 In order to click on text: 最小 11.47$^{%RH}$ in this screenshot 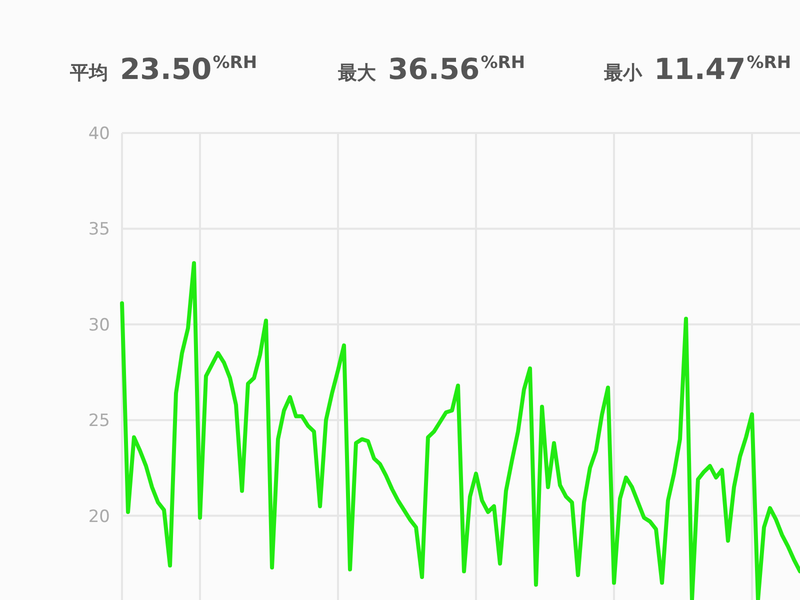, I will do `click(698, 69)`.